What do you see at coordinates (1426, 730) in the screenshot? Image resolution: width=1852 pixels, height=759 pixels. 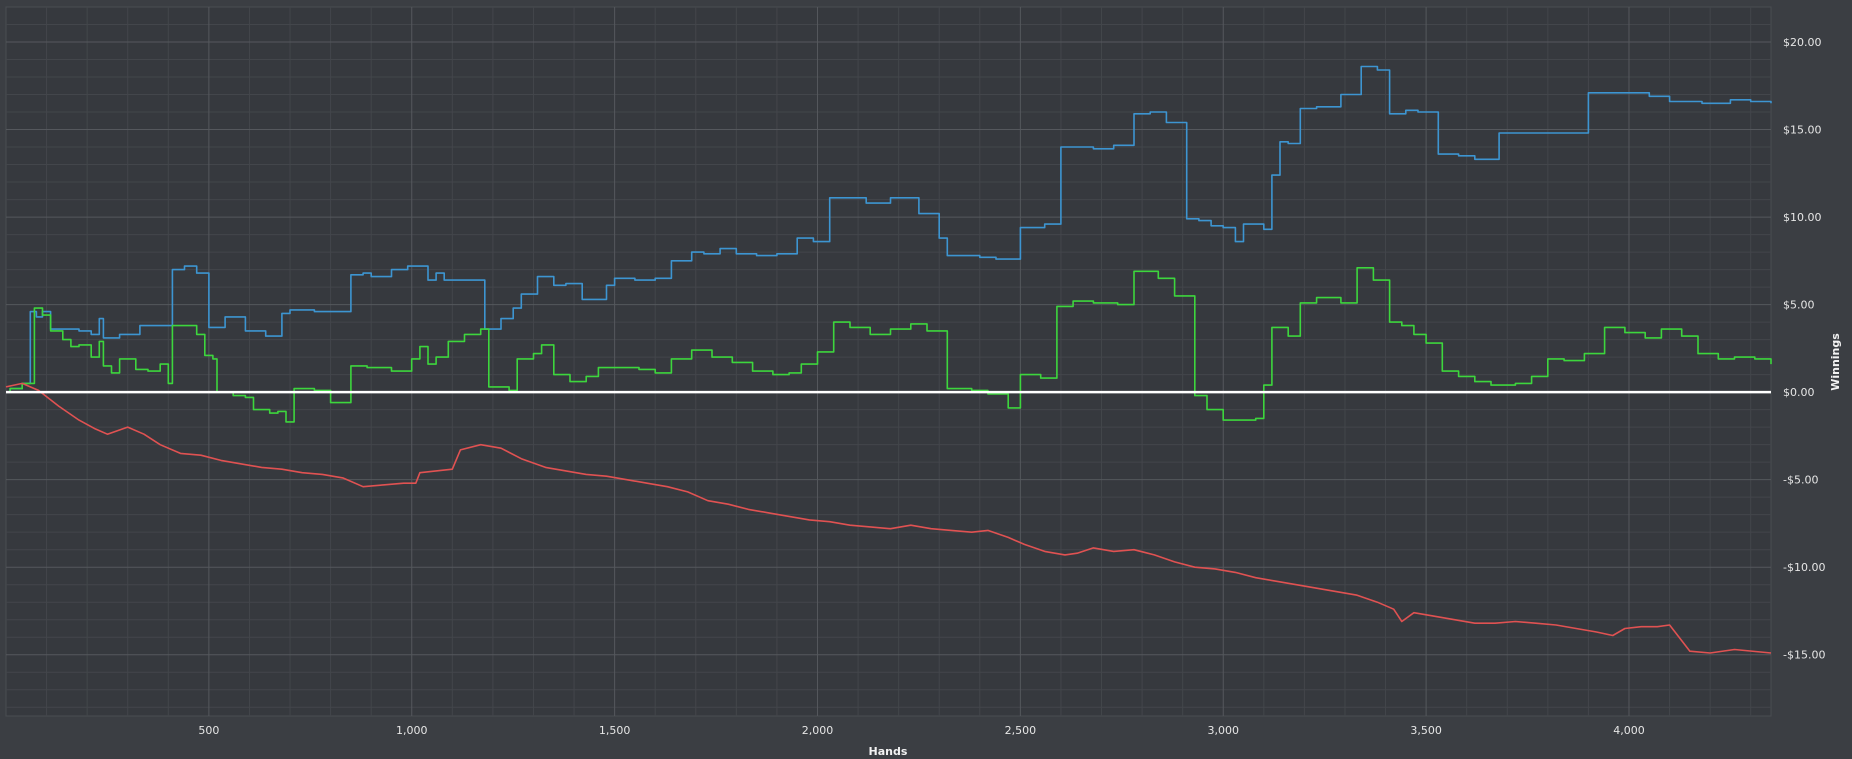 I see `x-tick-label: 3,500` at bounding box center [1426, 730].